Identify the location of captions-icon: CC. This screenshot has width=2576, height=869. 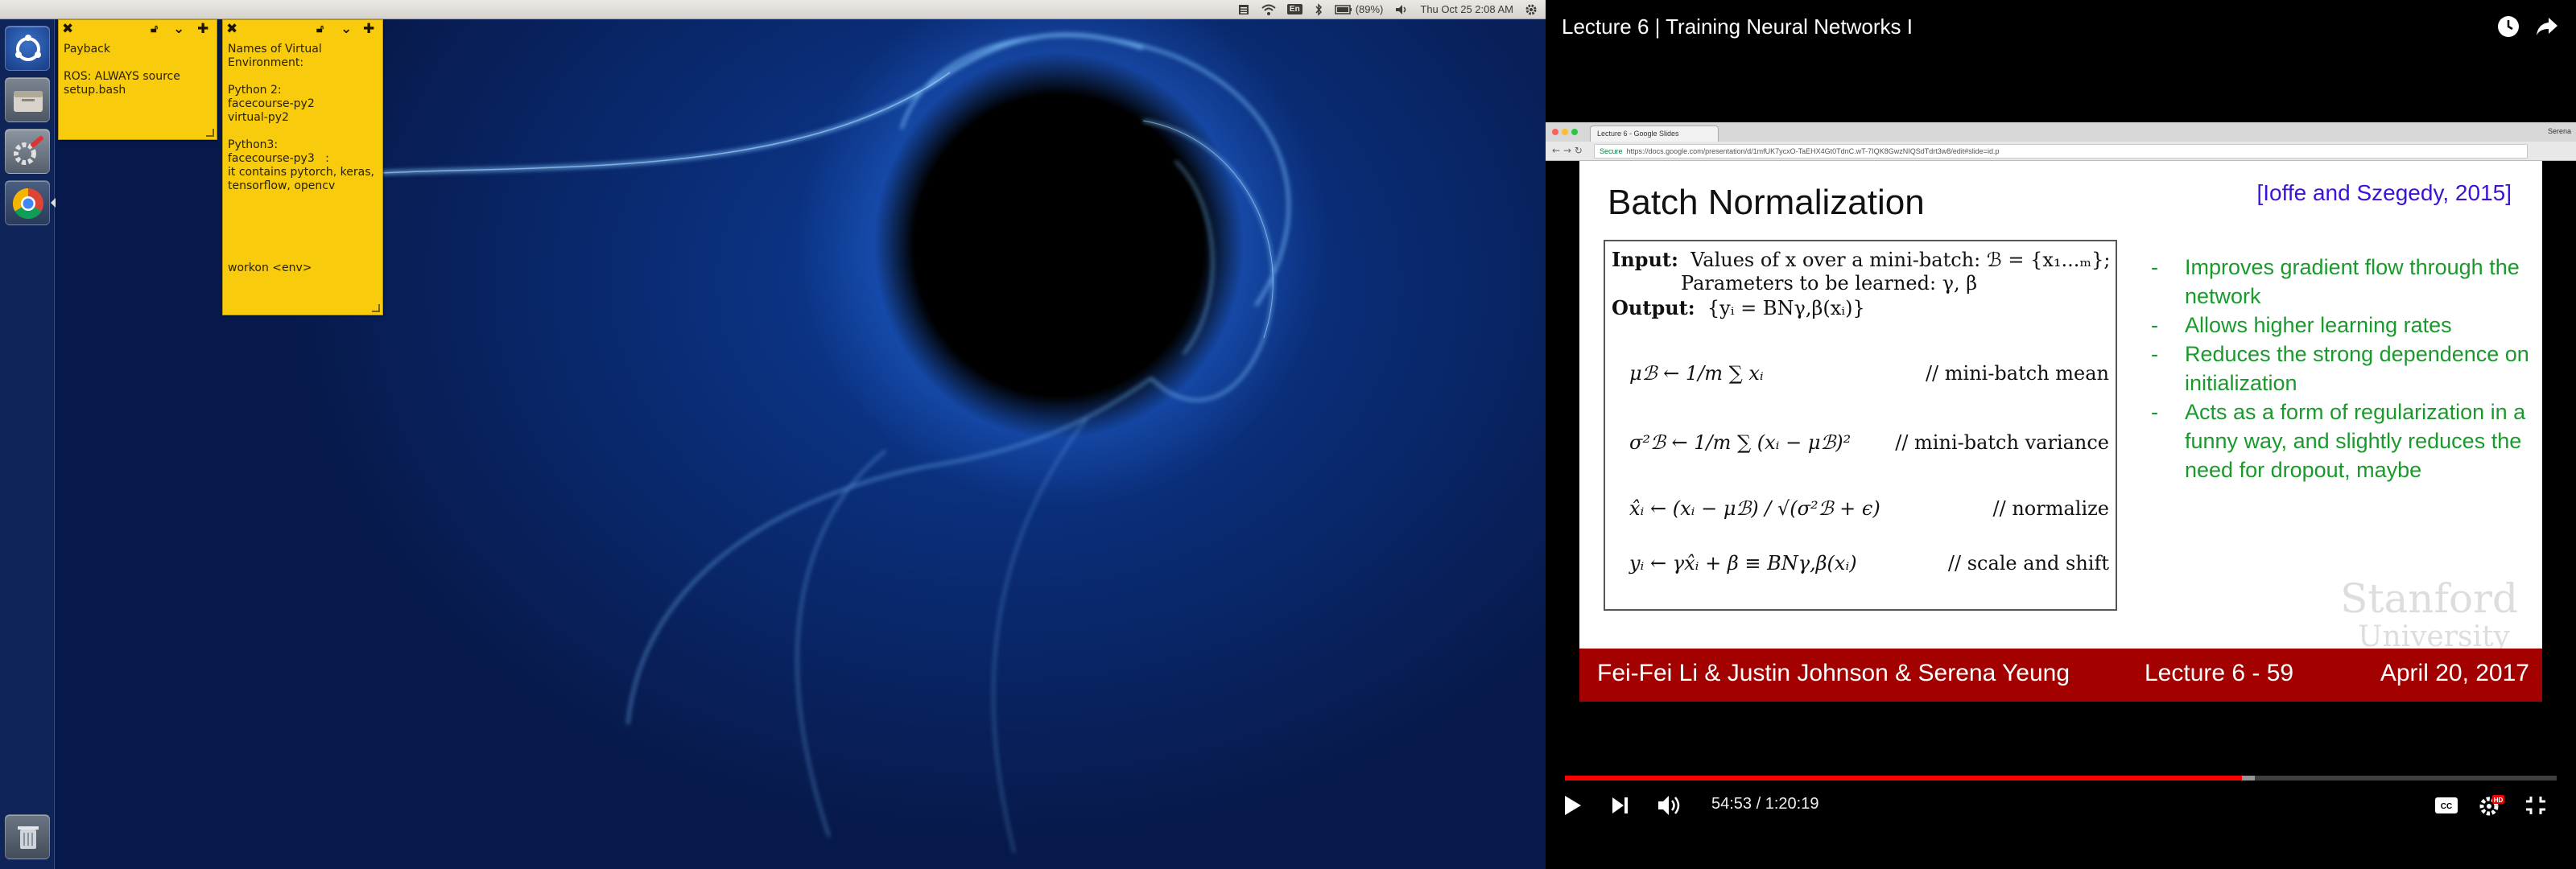
(2446, 807).